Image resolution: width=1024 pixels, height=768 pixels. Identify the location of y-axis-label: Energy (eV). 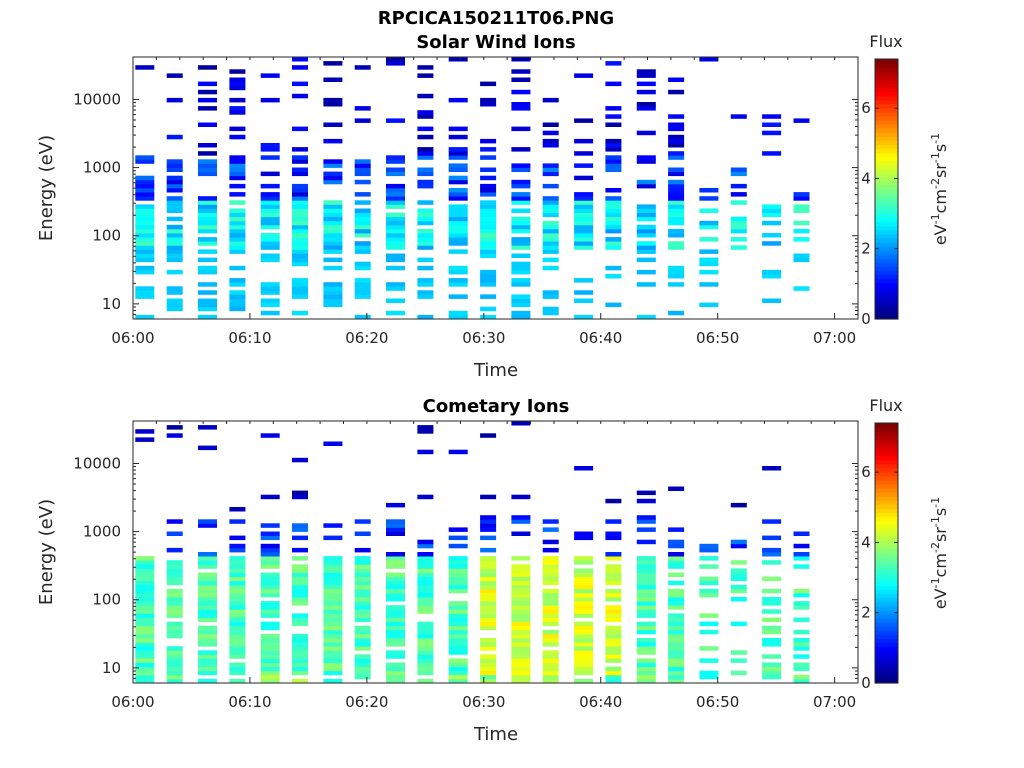
(46, 188).